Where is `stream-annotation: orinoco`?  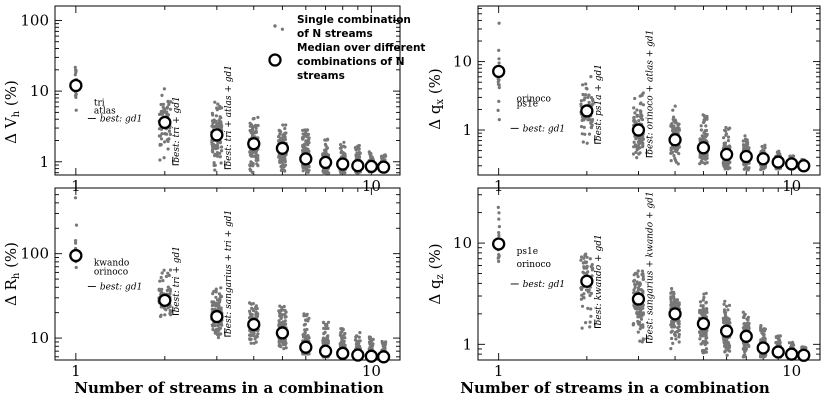 stream-annotation: orinoco is located at coordinates (111, 273).